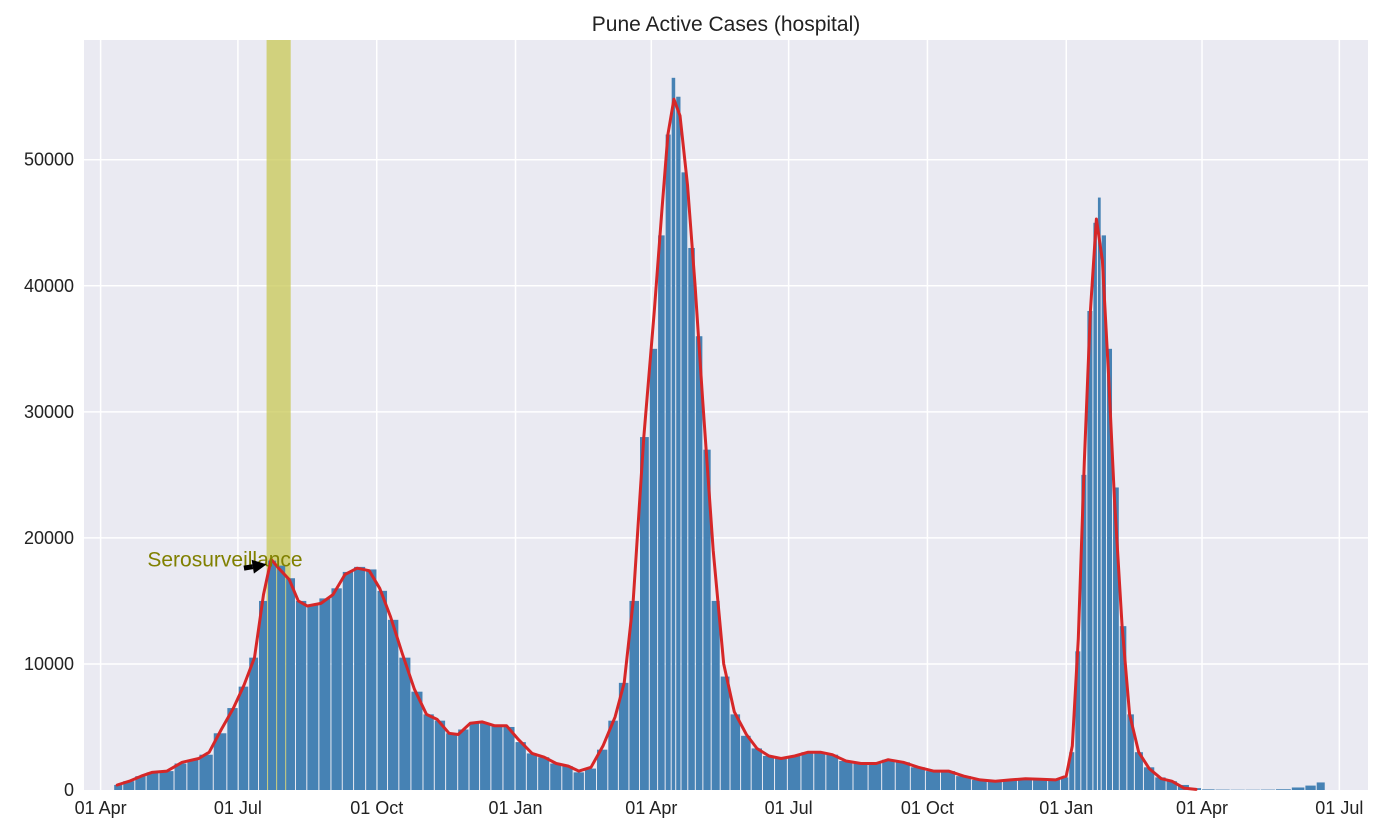 Image resolution: width=1388 pixels, height=833 pixels. Describe the element at coordinates (69, 790) in the screenshot. I see `y-tick-label: 0` at that location.